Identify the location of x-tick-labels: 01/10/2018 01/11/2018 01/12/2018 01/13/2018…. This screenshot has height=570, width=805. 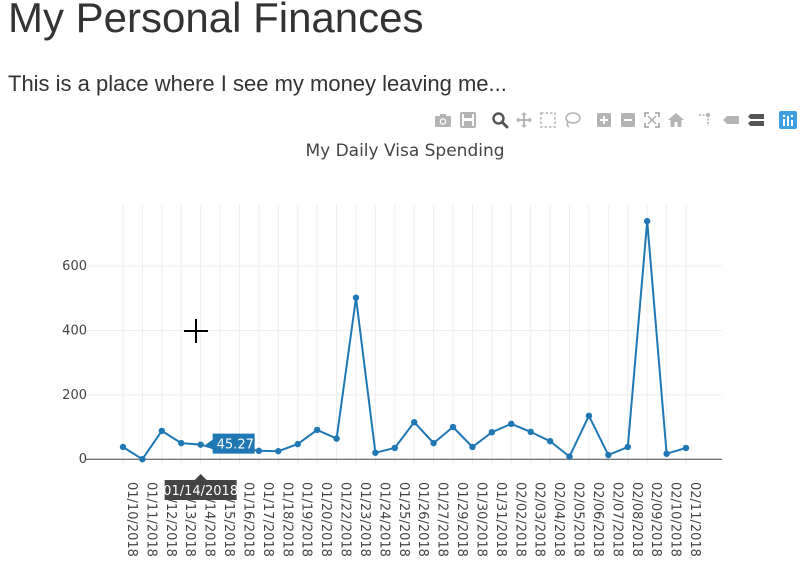
(413, 519).